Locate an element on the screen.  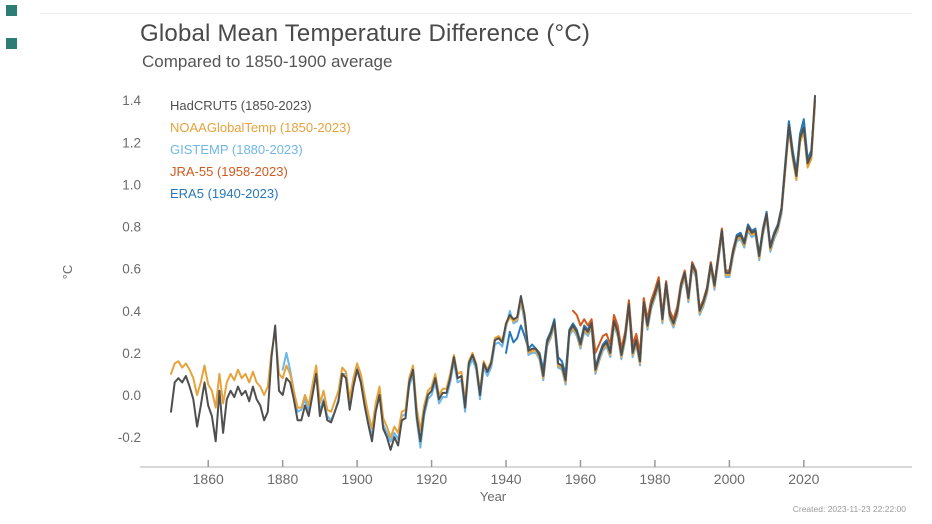
y-tick-label: 0.8 is located at coordinates (131, 227).